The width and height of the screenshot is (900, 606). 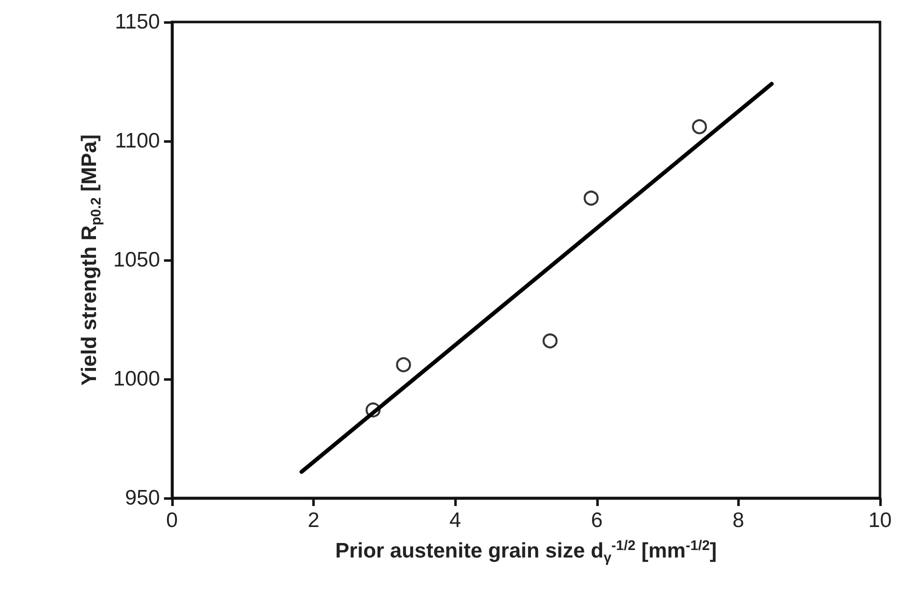 I want to click on x-tick-label: 10, so click(x=880, y=520).